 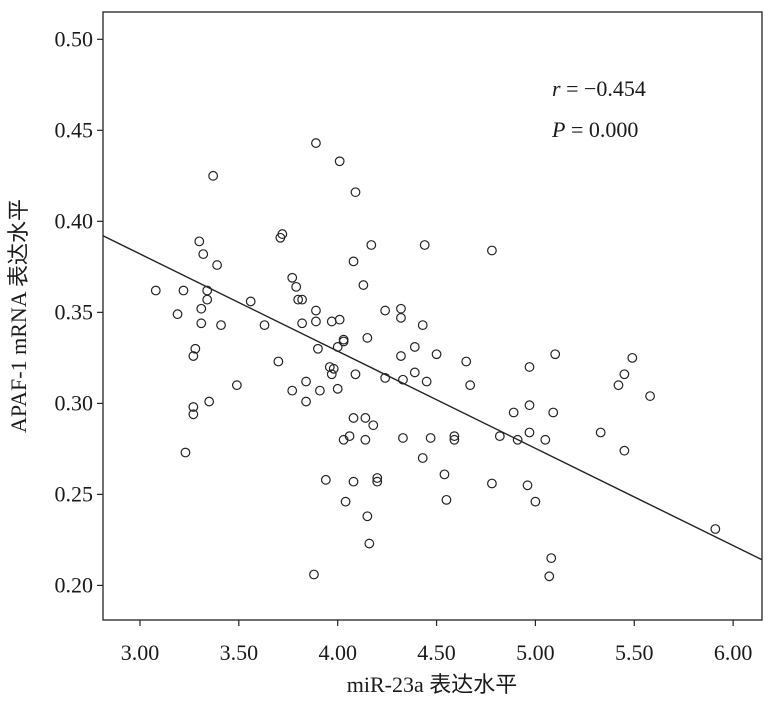 I want to click on p-annotation: P = 0.000, so click(x=594, y=129).